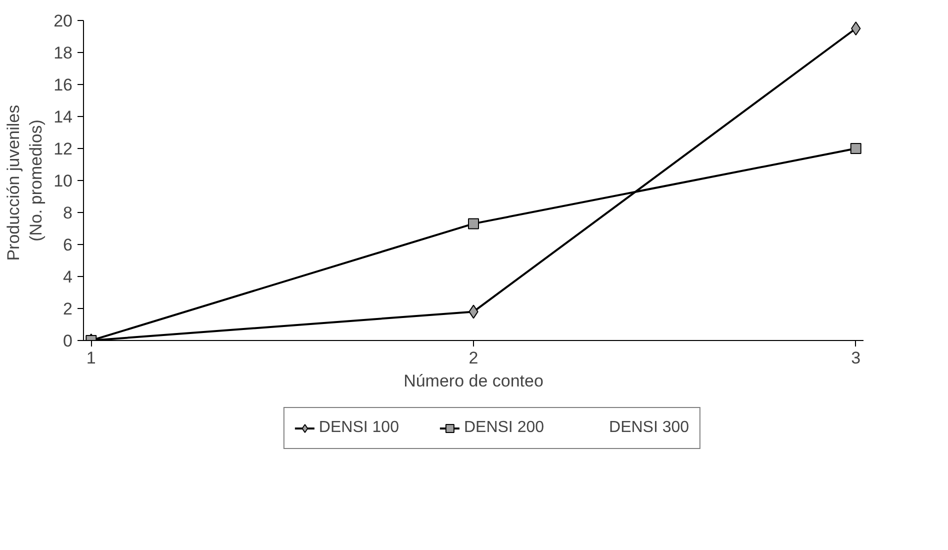 The width and height of the screenshot is (948, 550). Describe the element at coordinates (504, 428) in the screenshot. I see `legend-label: DENSI 200` at that location.